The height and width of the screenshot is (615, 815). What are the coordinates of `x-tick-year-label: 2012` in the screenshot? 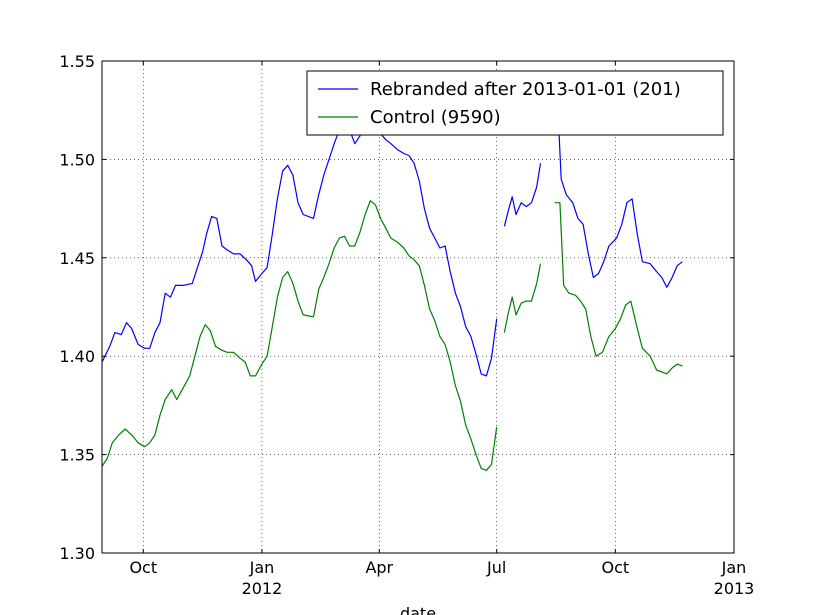 It's located at (262, 588).